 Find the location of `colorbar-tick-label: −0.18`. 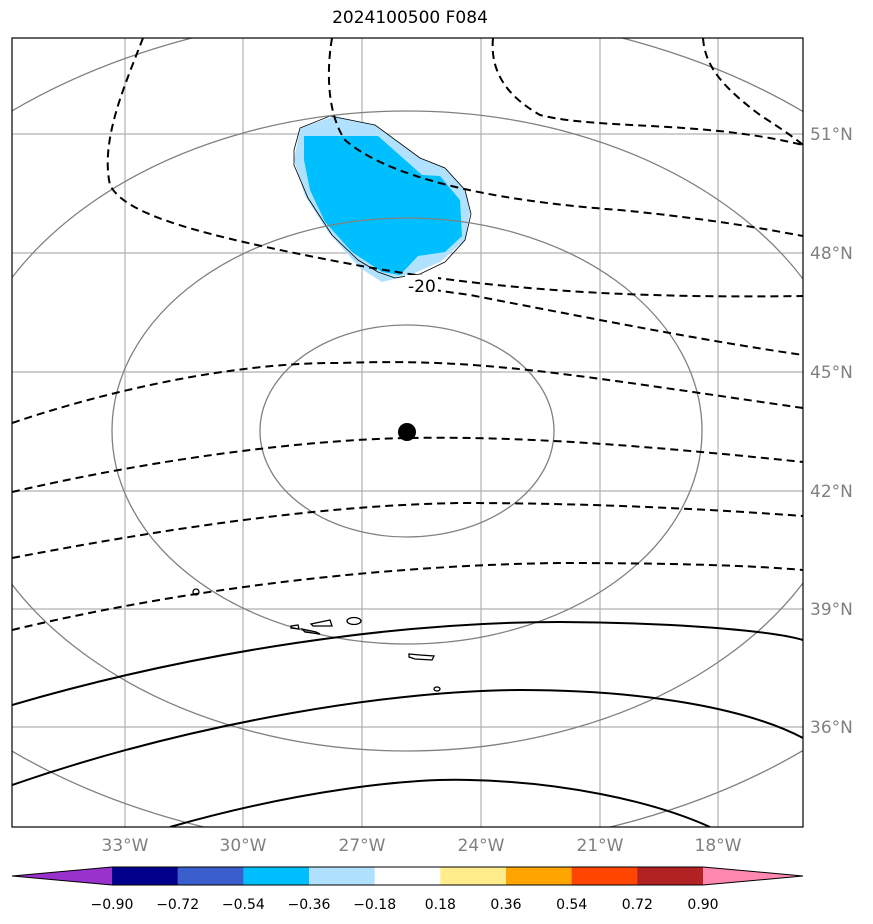

colorbar-tick-label: −0.18 is located at coordinates (374, 905).